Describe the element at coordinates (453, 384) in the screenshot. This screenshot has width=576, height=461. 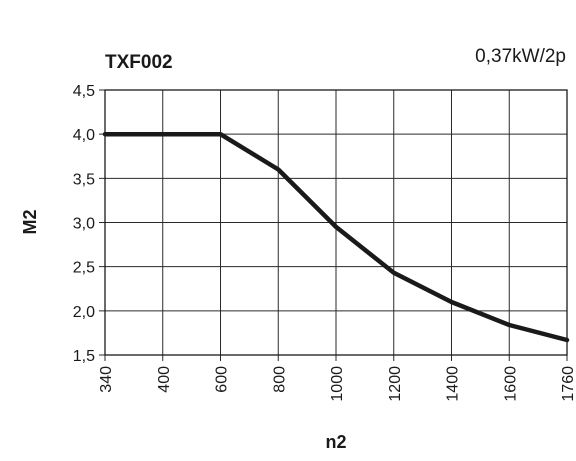
I see `x-tick-label: 1400` at that location.